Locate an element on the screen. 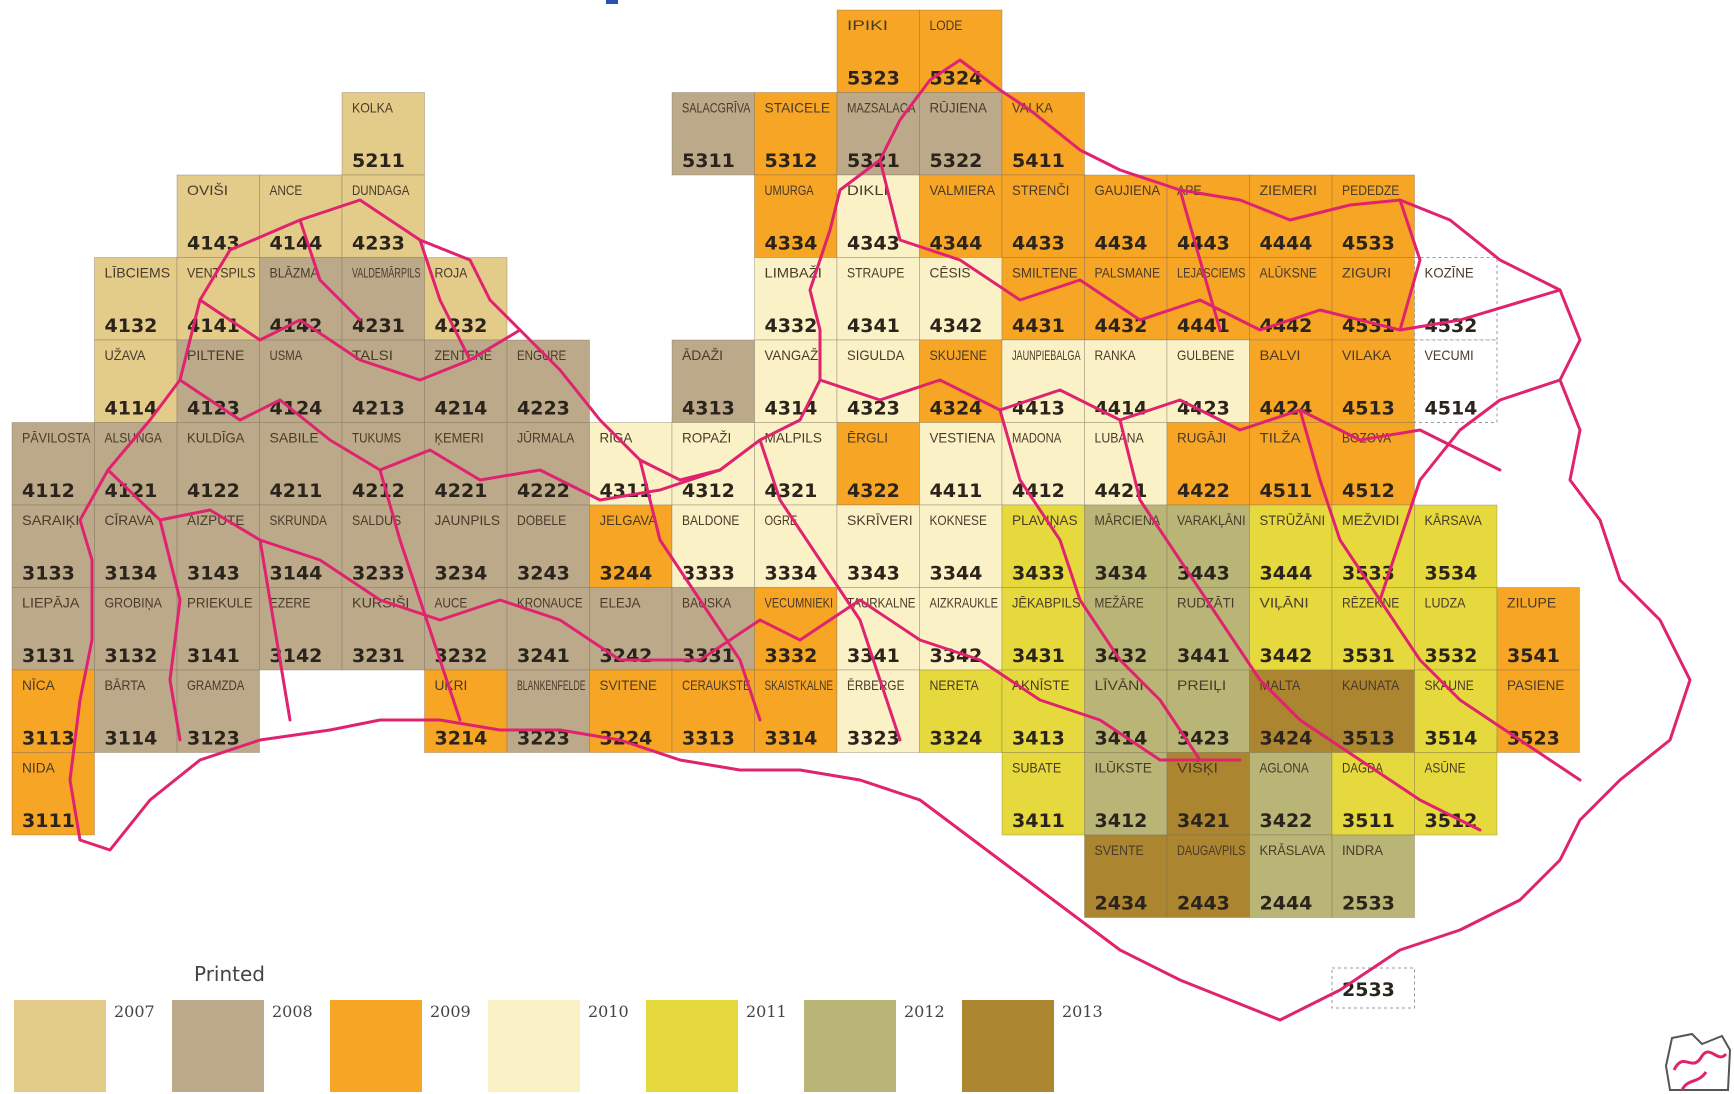  sheet-name: PREIĻI is located at coordinates (1201, 685).